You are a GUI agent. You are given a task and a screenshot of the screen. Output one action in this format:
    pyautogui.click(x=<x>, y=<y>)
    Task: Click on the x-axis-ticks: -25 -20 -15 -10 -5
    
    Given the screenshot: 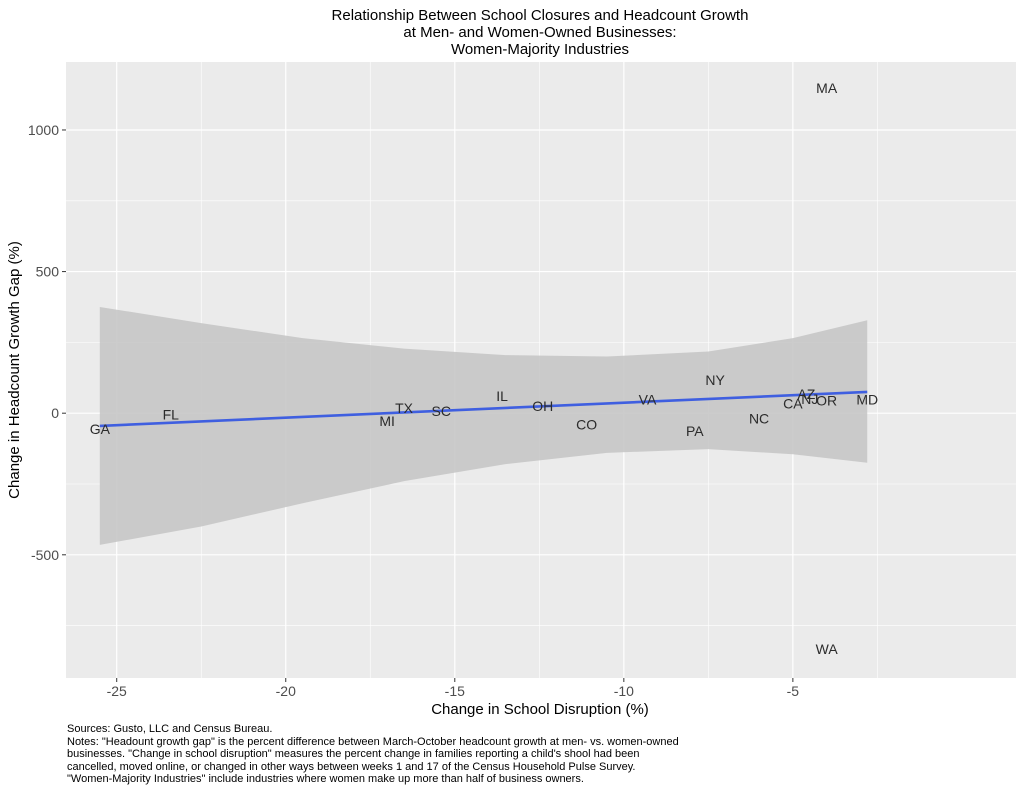 What is the action you would take?
    pyautogui.click(x=453, y=688)
    